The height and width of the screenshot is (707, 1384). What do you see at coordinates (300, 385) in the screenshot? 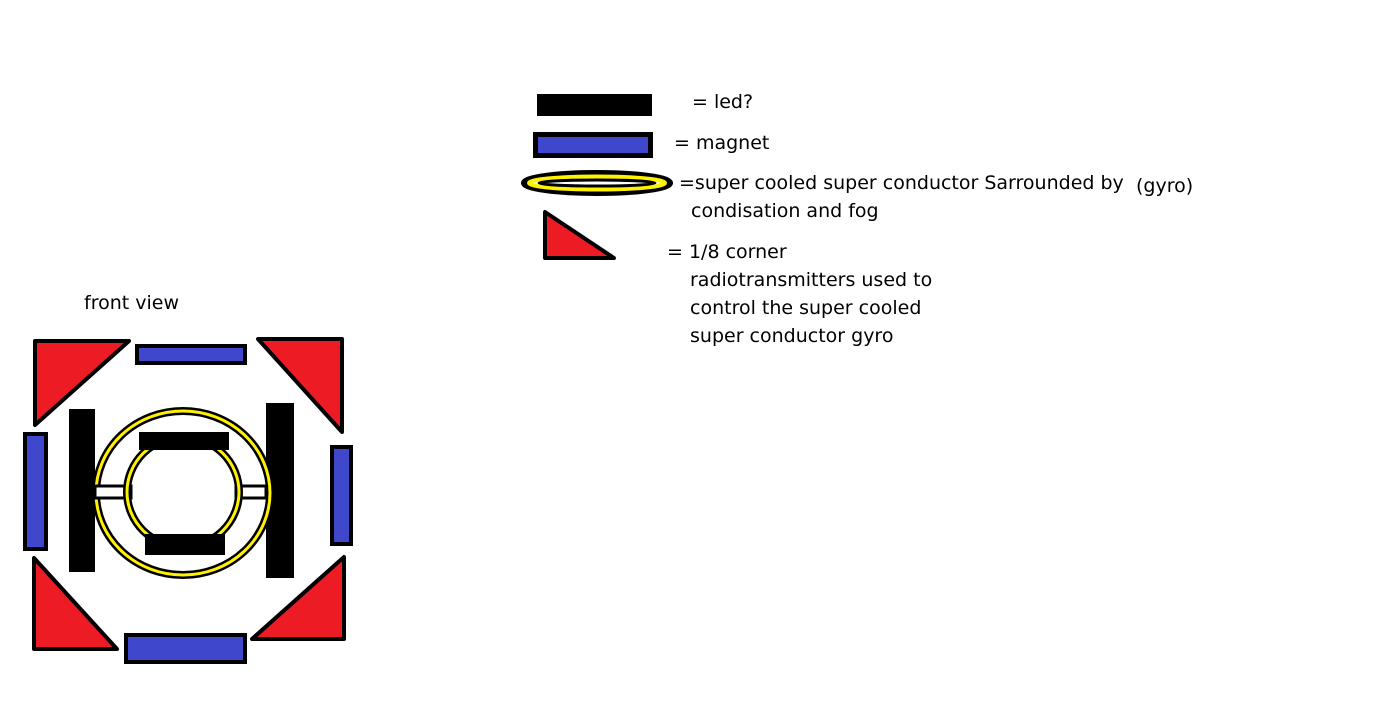
I see `corner-transmitter-top-right` at bounding box center [300, 385].